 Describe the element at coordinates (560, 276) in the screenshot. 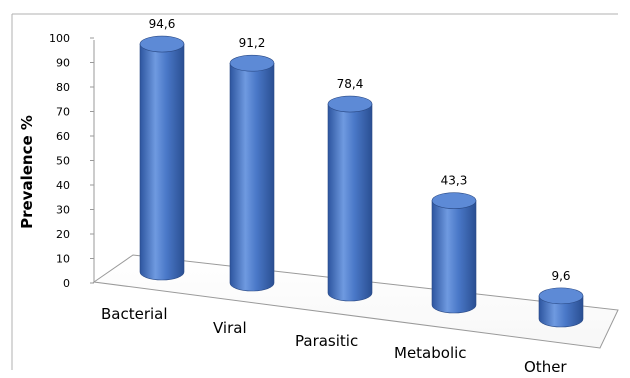

I see `value-label: 9,6` at that location.